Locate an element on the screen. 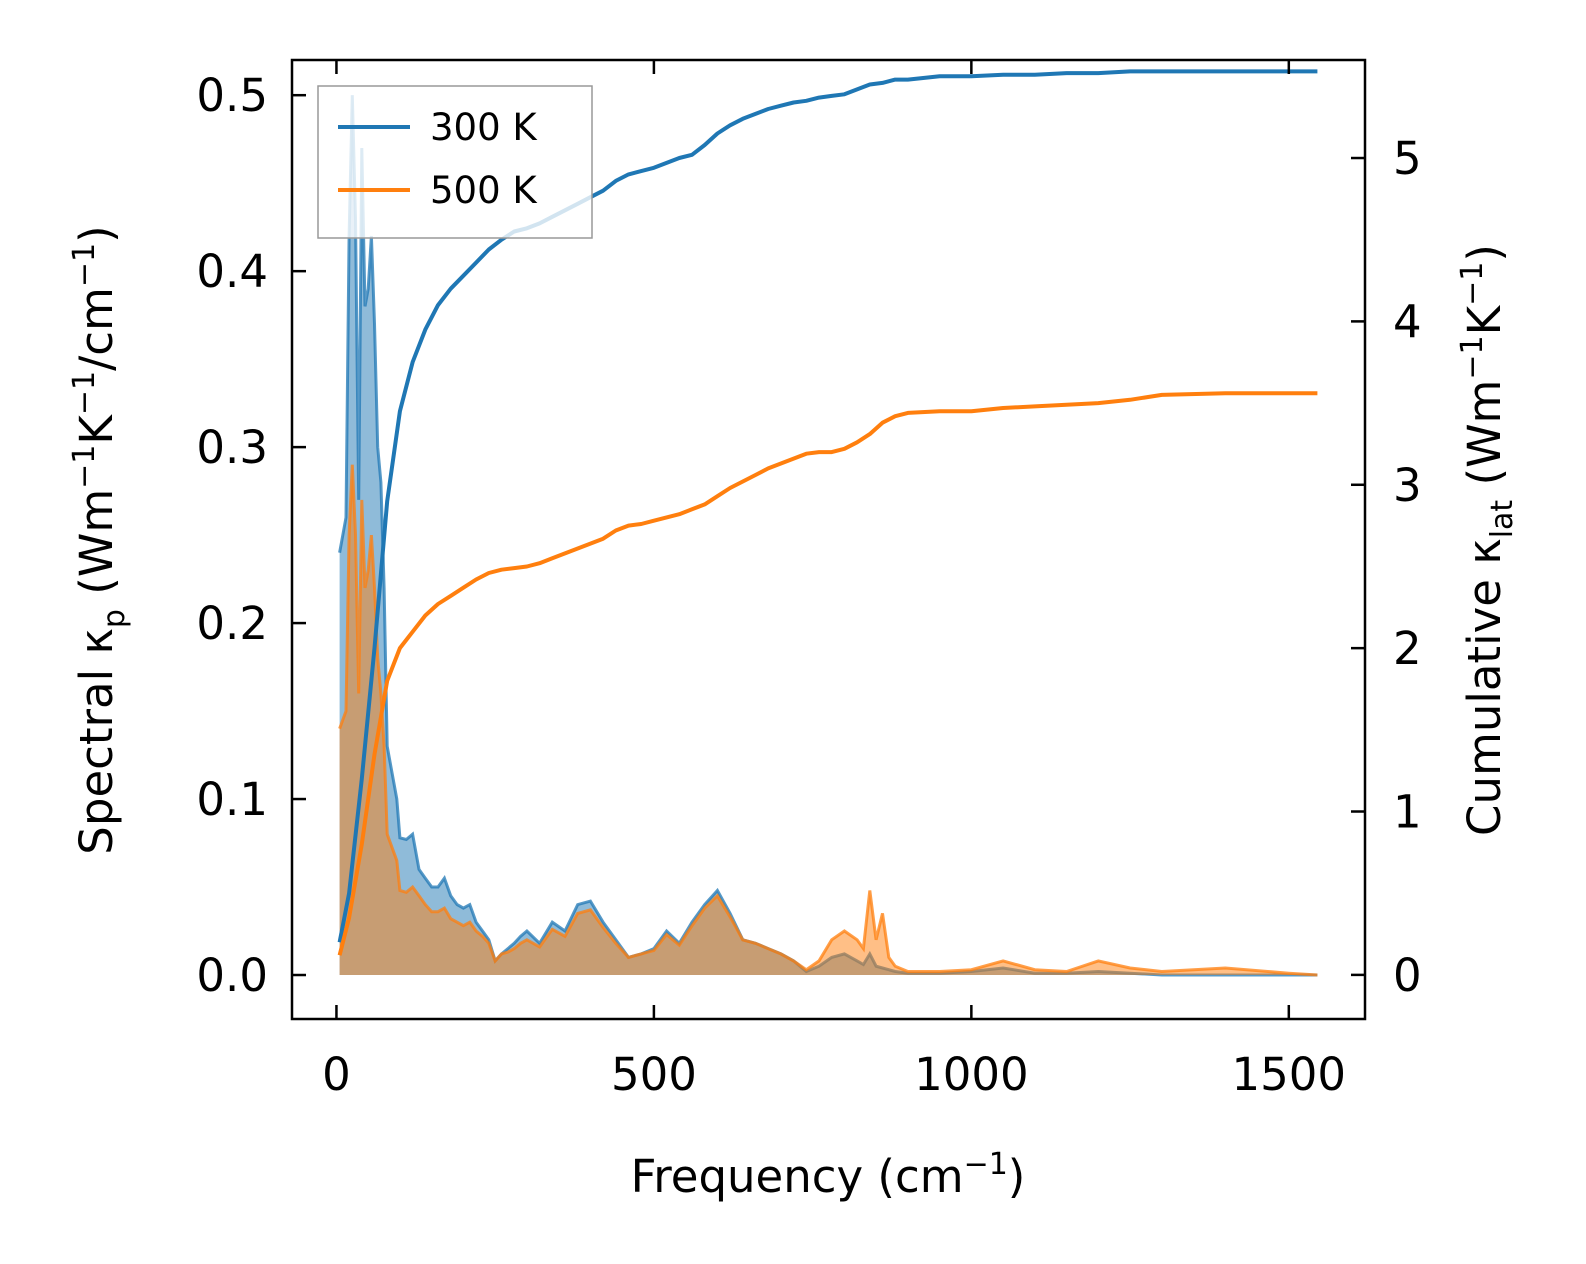 The height and width of the screenshot is (1264, 1586). y-tick-label-right: 1 is located at coordinates (1407, 812).